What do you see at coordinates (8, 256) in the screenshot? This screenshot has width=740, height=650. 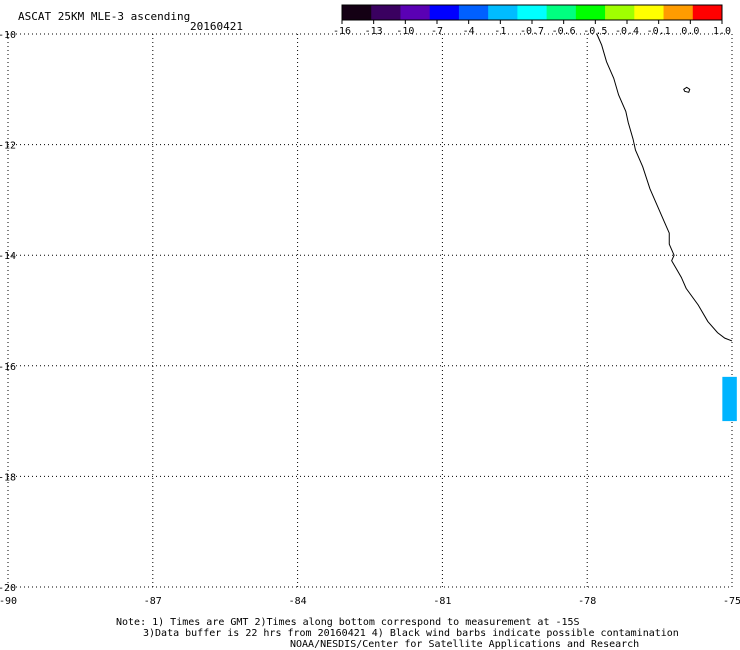 I see `lat-tick-label: -14` at bounding box center [8, 256].